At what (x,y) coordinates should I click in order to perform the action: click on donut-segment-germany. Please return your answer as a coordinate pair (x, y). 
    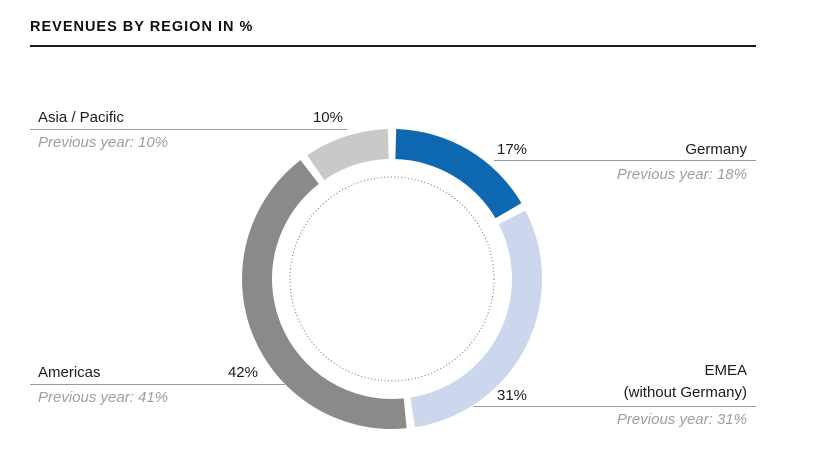
    Looking at the image, I should click on (458, 174).